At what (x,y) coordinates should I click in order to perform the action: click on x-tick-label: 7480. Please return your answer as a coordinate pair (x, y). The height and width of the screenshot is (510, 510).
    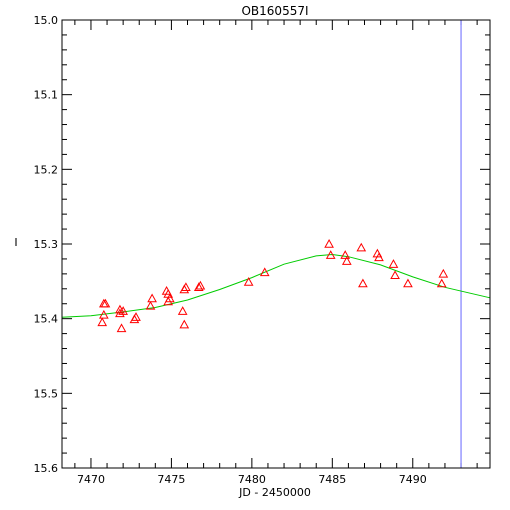
    Looking at the image, I should click on (252, 479).